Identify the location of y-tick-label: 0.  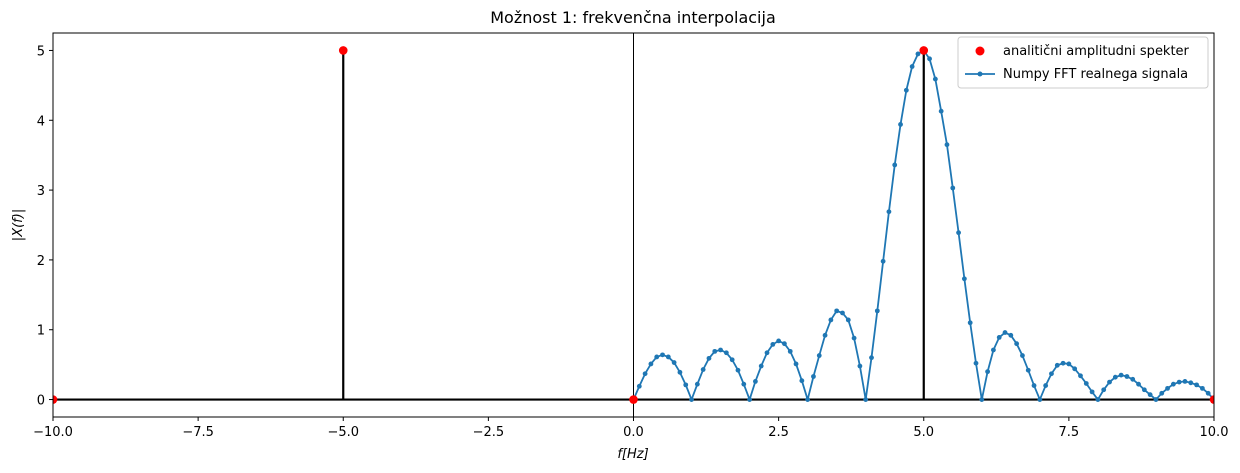
(41, 401).